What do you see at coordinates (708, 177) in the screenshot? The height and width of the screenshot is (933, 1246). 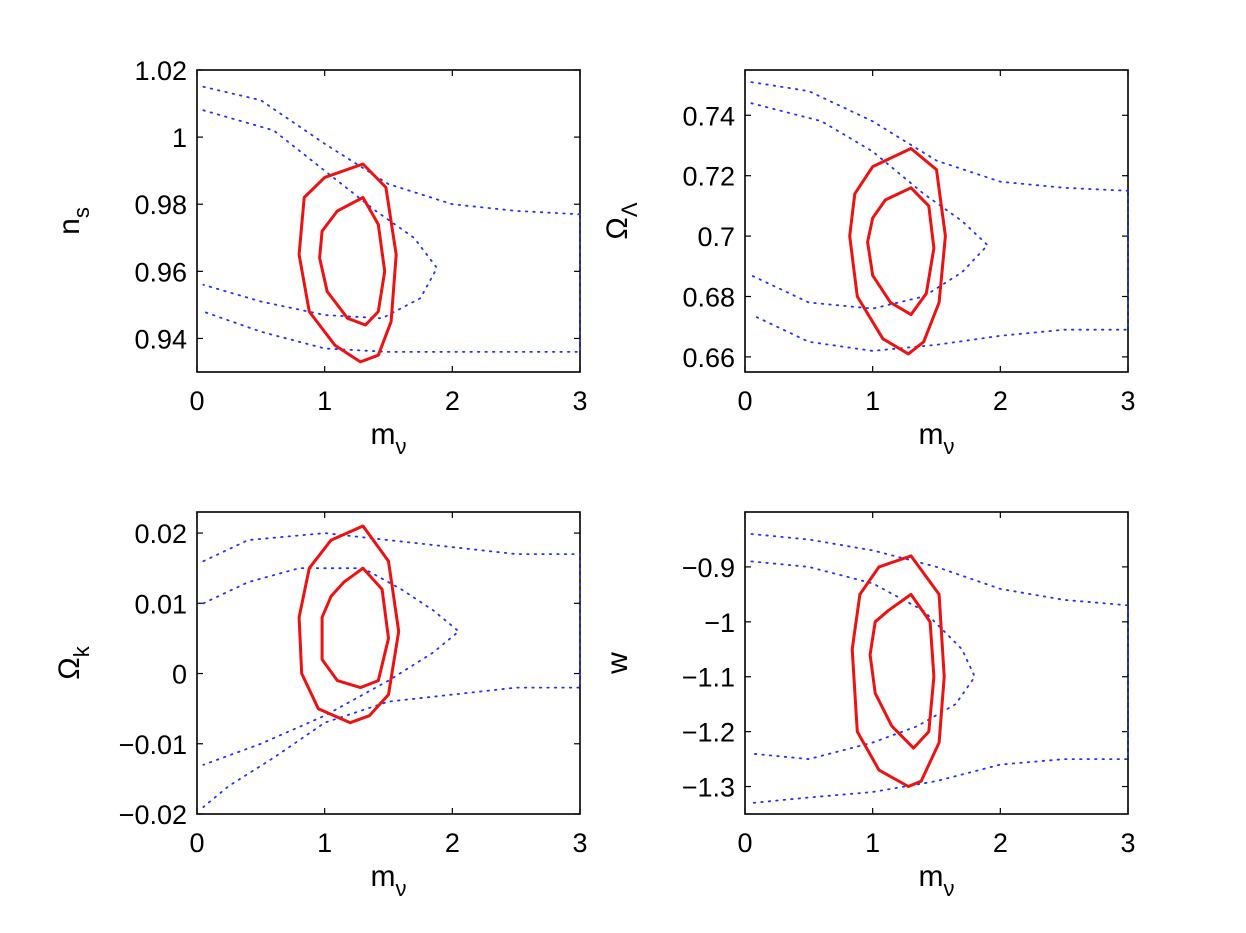 I see `y-tick-label: 0.72` at bounding box center [708, 177].